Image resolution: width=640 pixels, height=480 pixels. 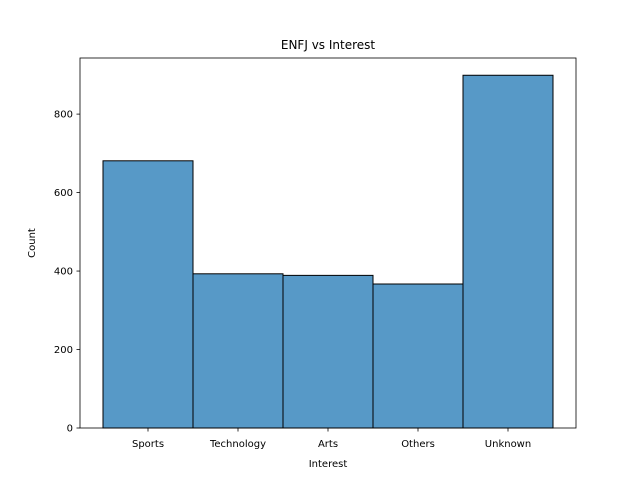 I want to click on bar-others, so click(x=418, y=356).